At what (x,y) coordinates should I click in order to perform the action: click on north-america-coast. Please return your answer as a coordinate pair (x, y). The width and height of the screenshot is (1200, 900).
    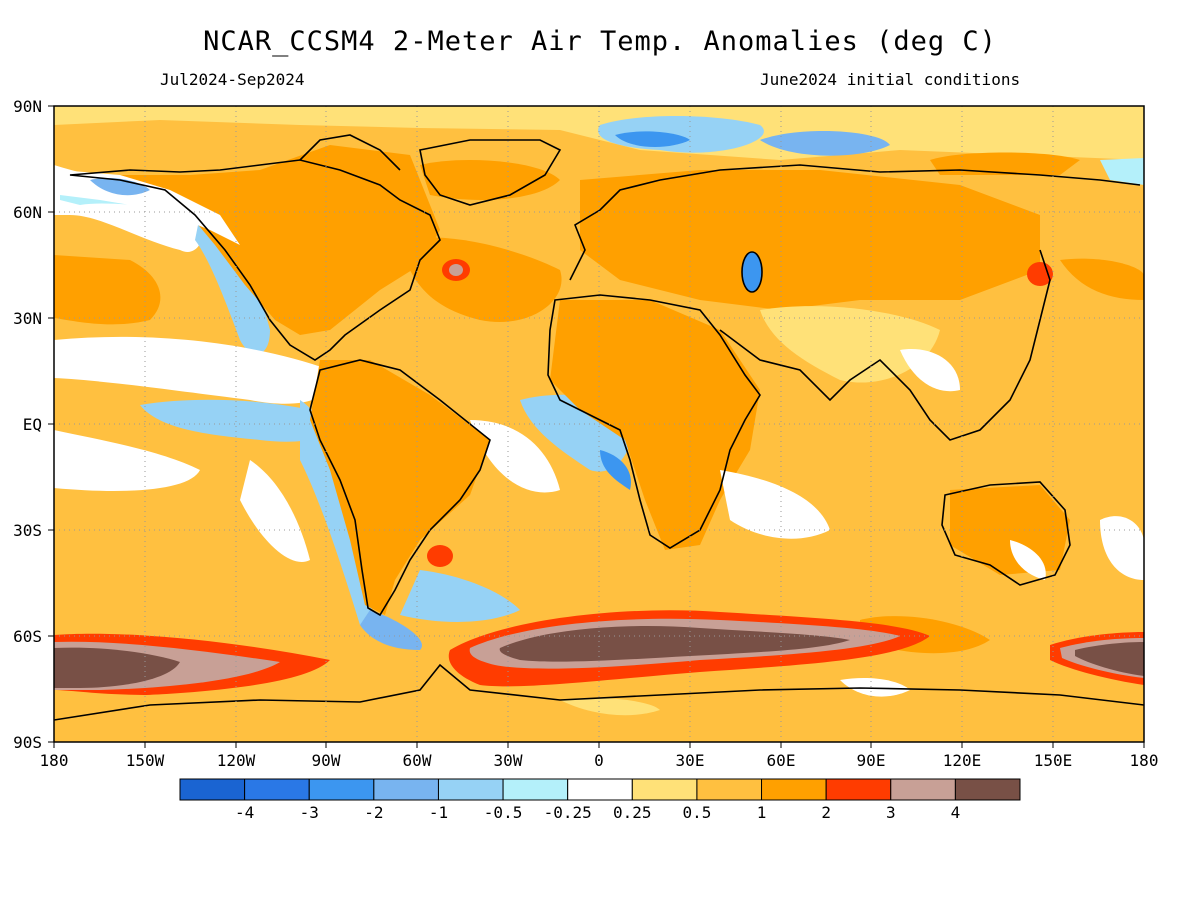
    Looking at the image, I should click on (255, 260).